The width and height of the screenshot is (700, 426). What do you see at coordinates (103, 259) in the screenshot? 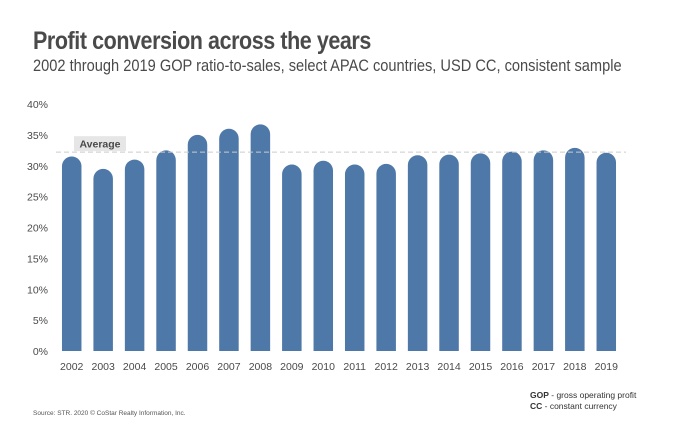
I see `bar-2003` at bounding box center [103, 259].